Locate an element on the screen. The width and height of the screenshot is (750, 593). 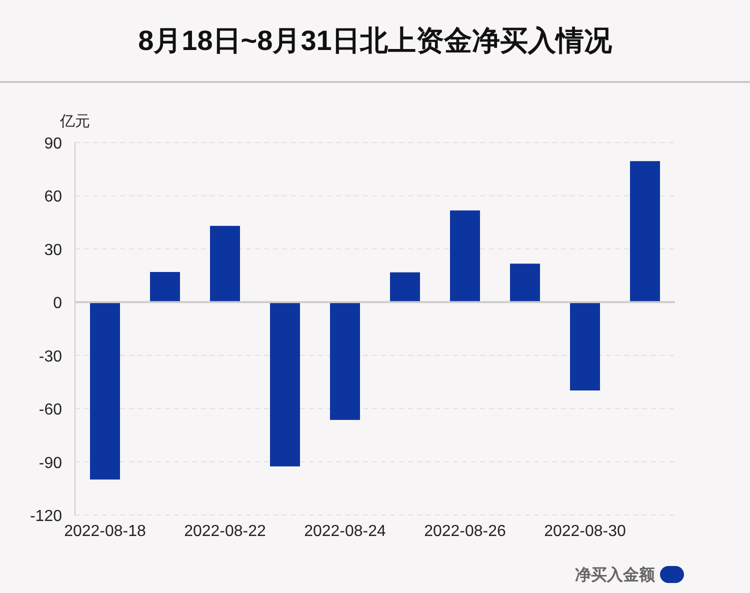
y-tick-label: -30 is located at coordinates (50, 357).